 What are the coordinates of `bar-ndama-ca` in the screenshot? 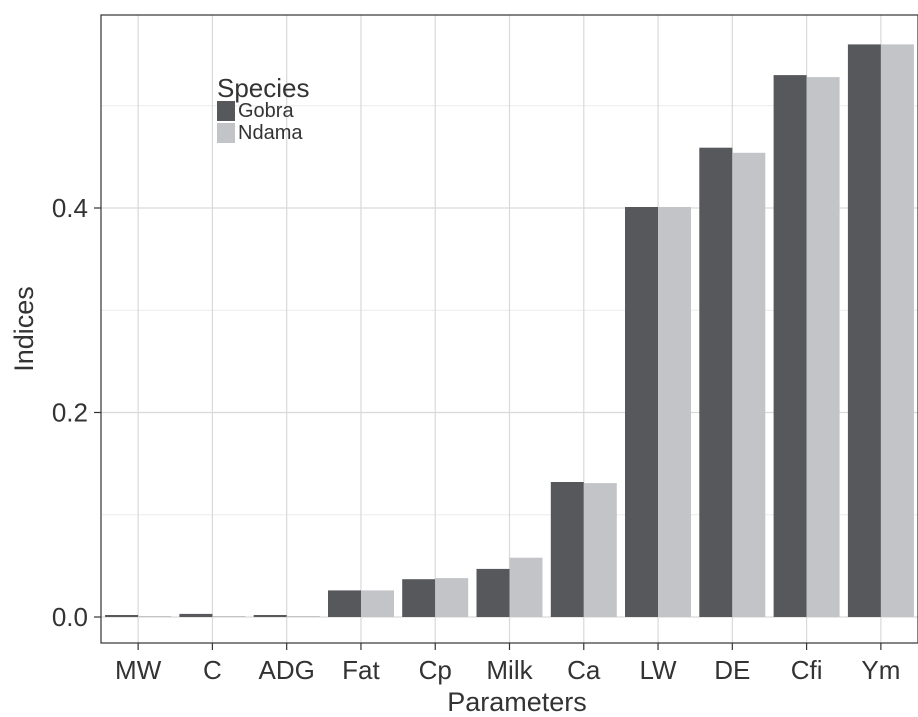 It's located at (600, 550).